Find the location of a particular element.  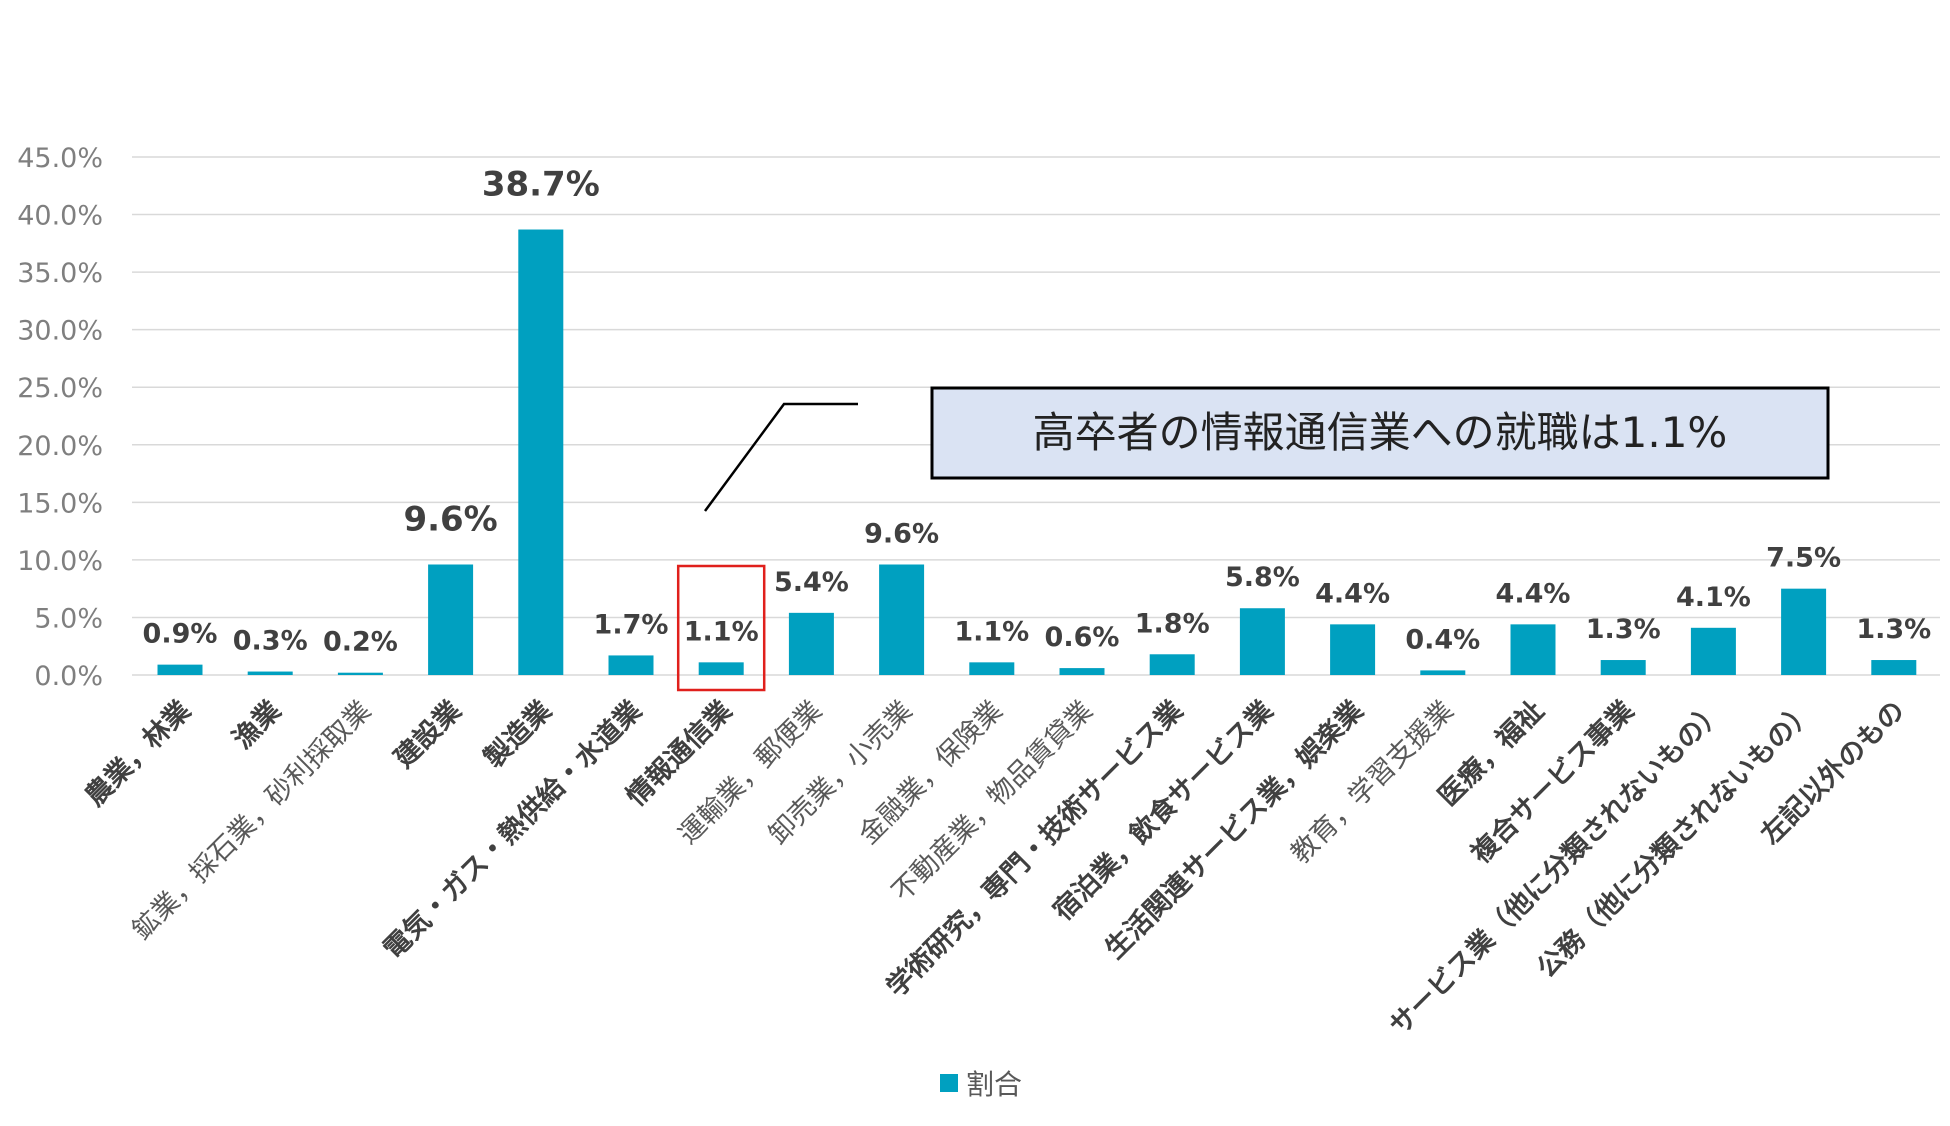

y-tick-label: 5.0% is located at coordinates (68, 618).